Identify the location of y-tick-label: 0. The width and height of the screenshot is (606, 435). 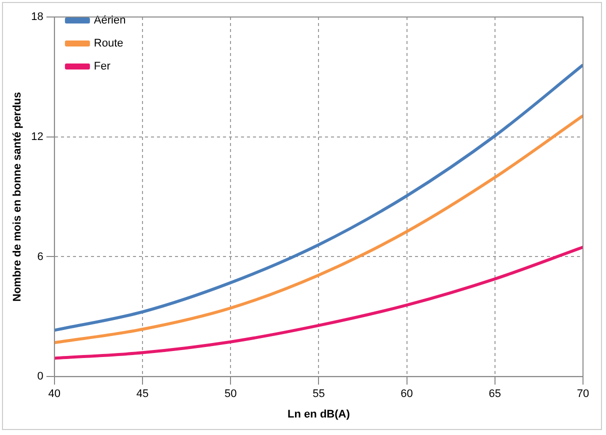
(40, 376).